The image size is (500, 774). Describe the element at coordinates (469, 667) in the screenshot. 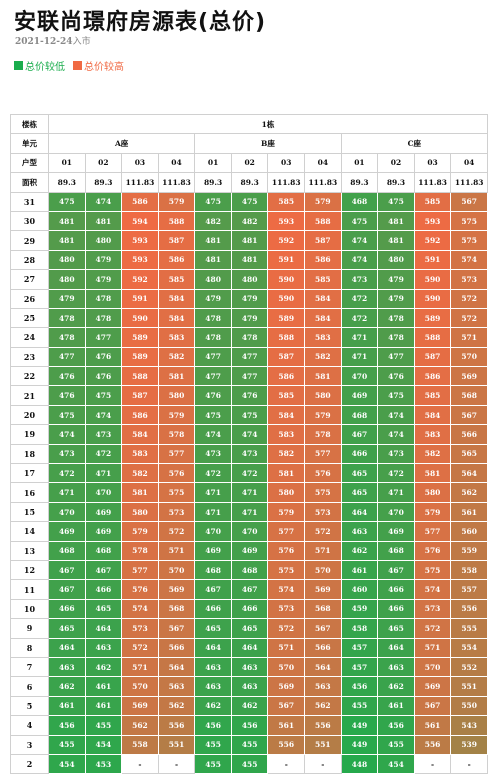

I see `price-cell: 552` at that location.